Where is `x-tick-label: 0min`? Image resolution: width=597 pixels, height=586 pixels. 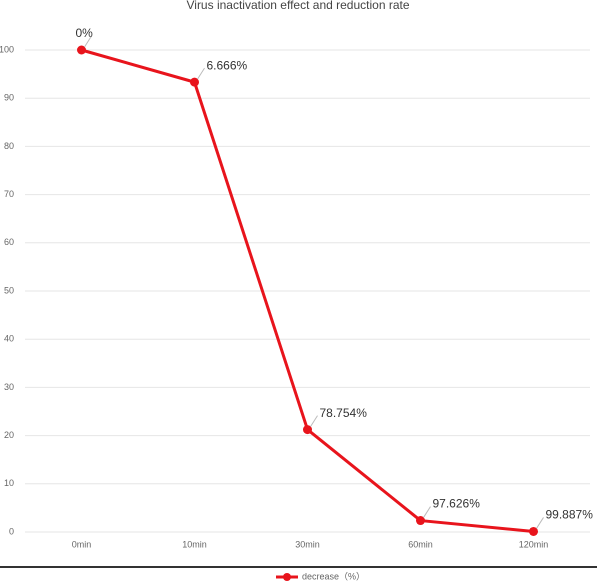
x-tick-label: 0min is located at coordinates (82, 544).